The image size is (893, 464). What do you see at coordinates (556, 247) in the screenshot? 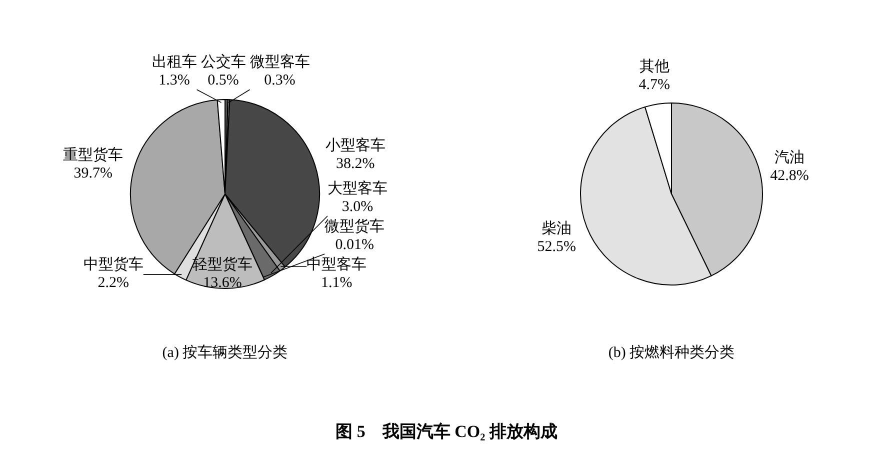
I see `data-label: 52.5%` at bounding box center [556, 247].